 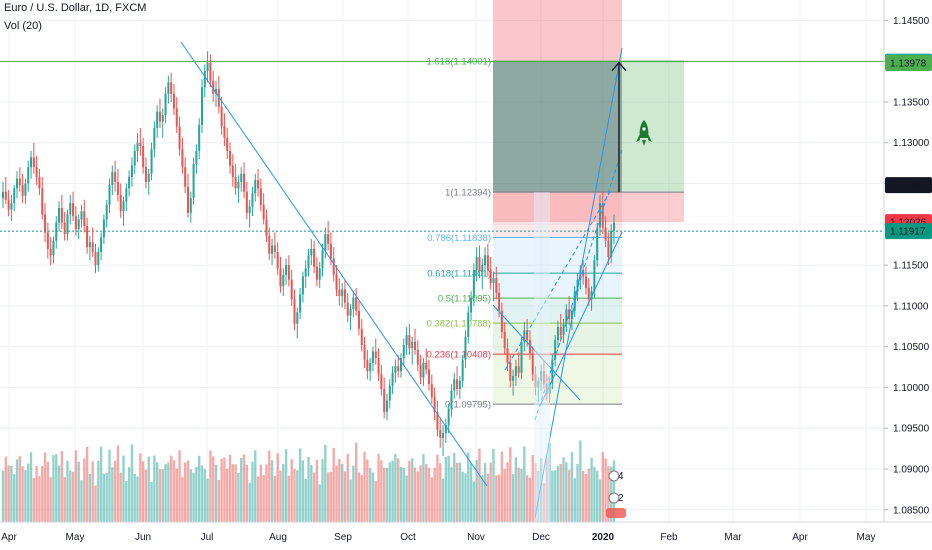 What do you see at coordinates (908, 275) in the screenshot?
I see `price-axis` at bounding box center [908, 275].